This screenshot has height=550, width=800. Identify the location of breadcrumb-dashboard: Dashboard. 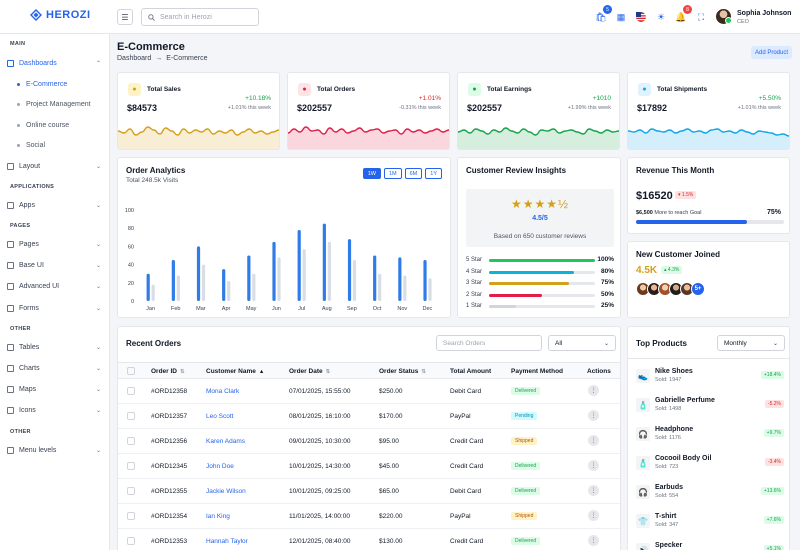
(134, 58).